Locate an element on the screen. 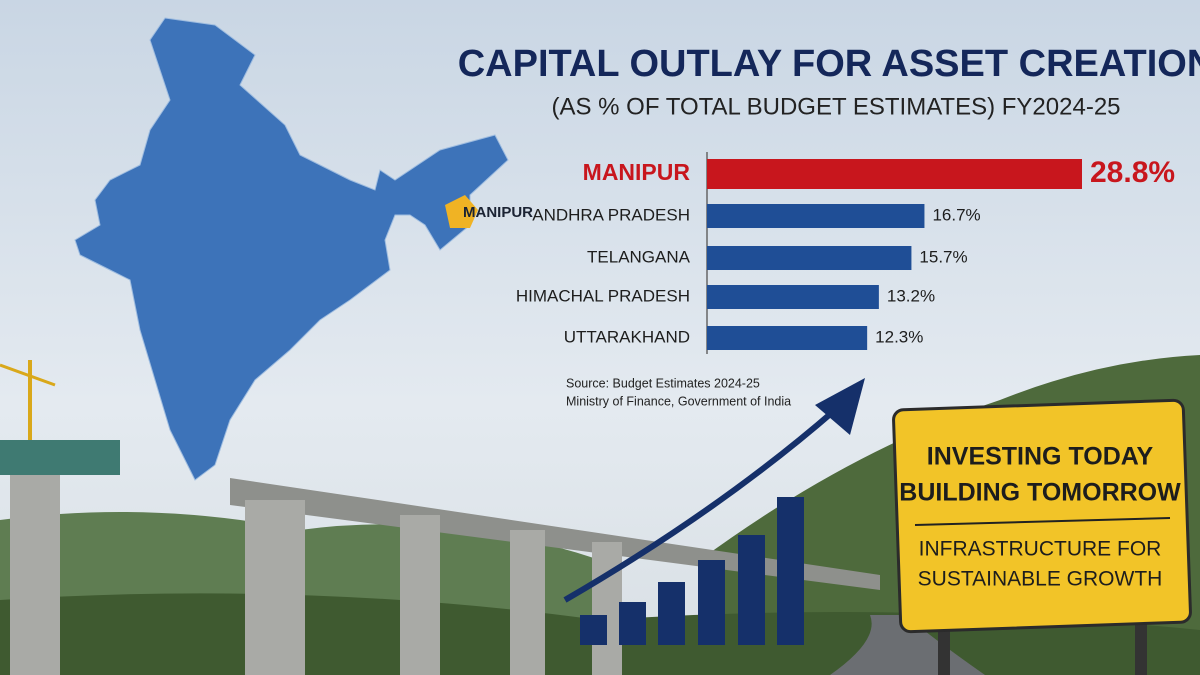  manipur-highlight is located at coordinates (461, 211).